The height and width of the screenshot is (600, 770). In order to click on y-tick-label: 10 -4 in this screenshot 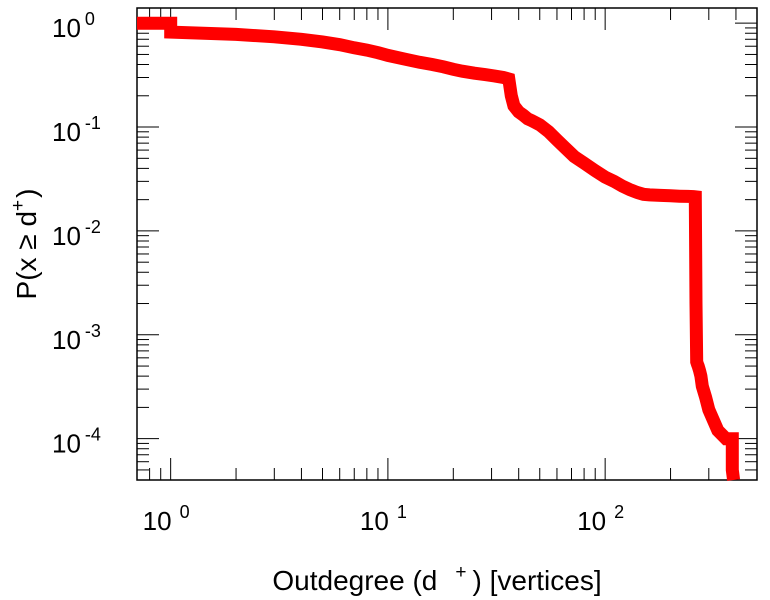, I will do `click(76, 442)`.